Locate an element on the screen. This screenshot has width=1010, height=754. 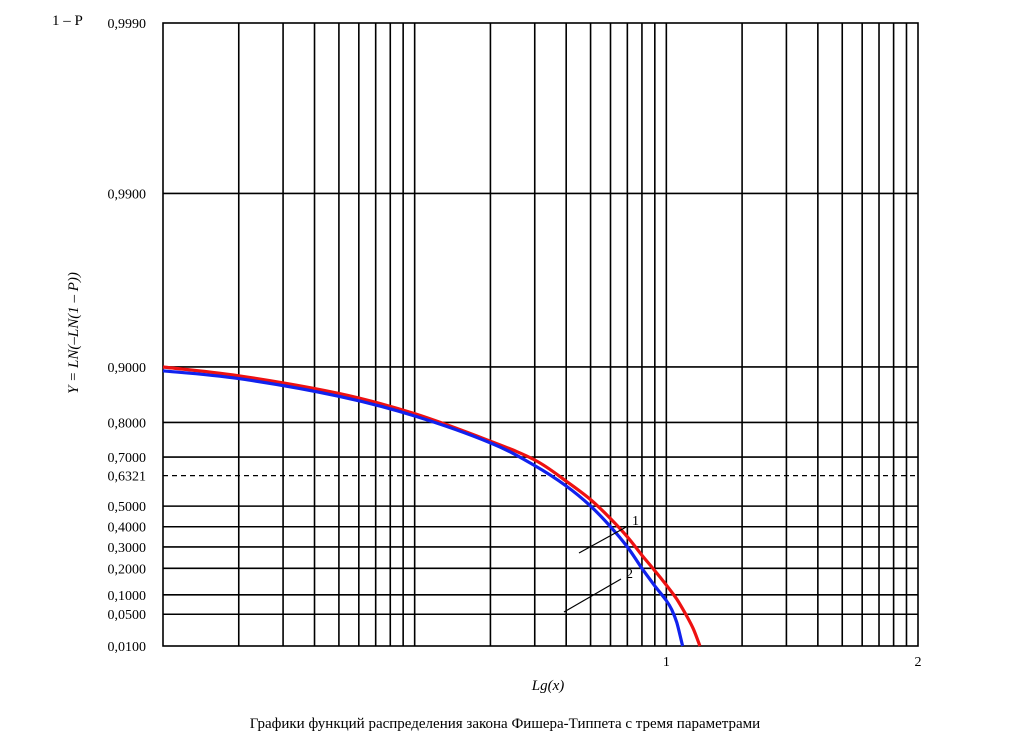
y-tick-label: 0,9900 is located at coordinates (127, 194).